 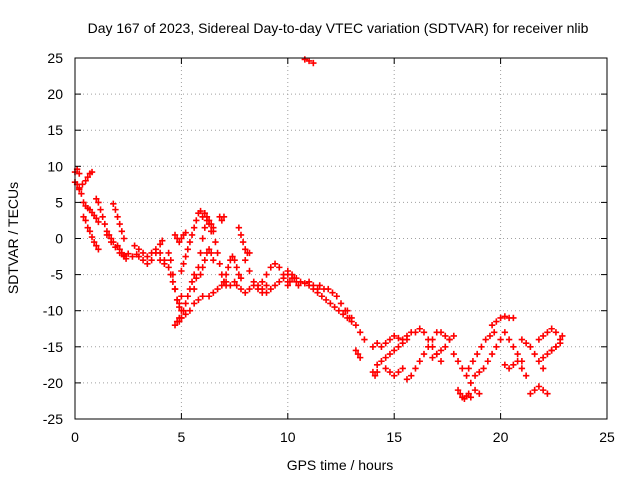 I want to click on series-arc-aw, so click(x=509, y=347).